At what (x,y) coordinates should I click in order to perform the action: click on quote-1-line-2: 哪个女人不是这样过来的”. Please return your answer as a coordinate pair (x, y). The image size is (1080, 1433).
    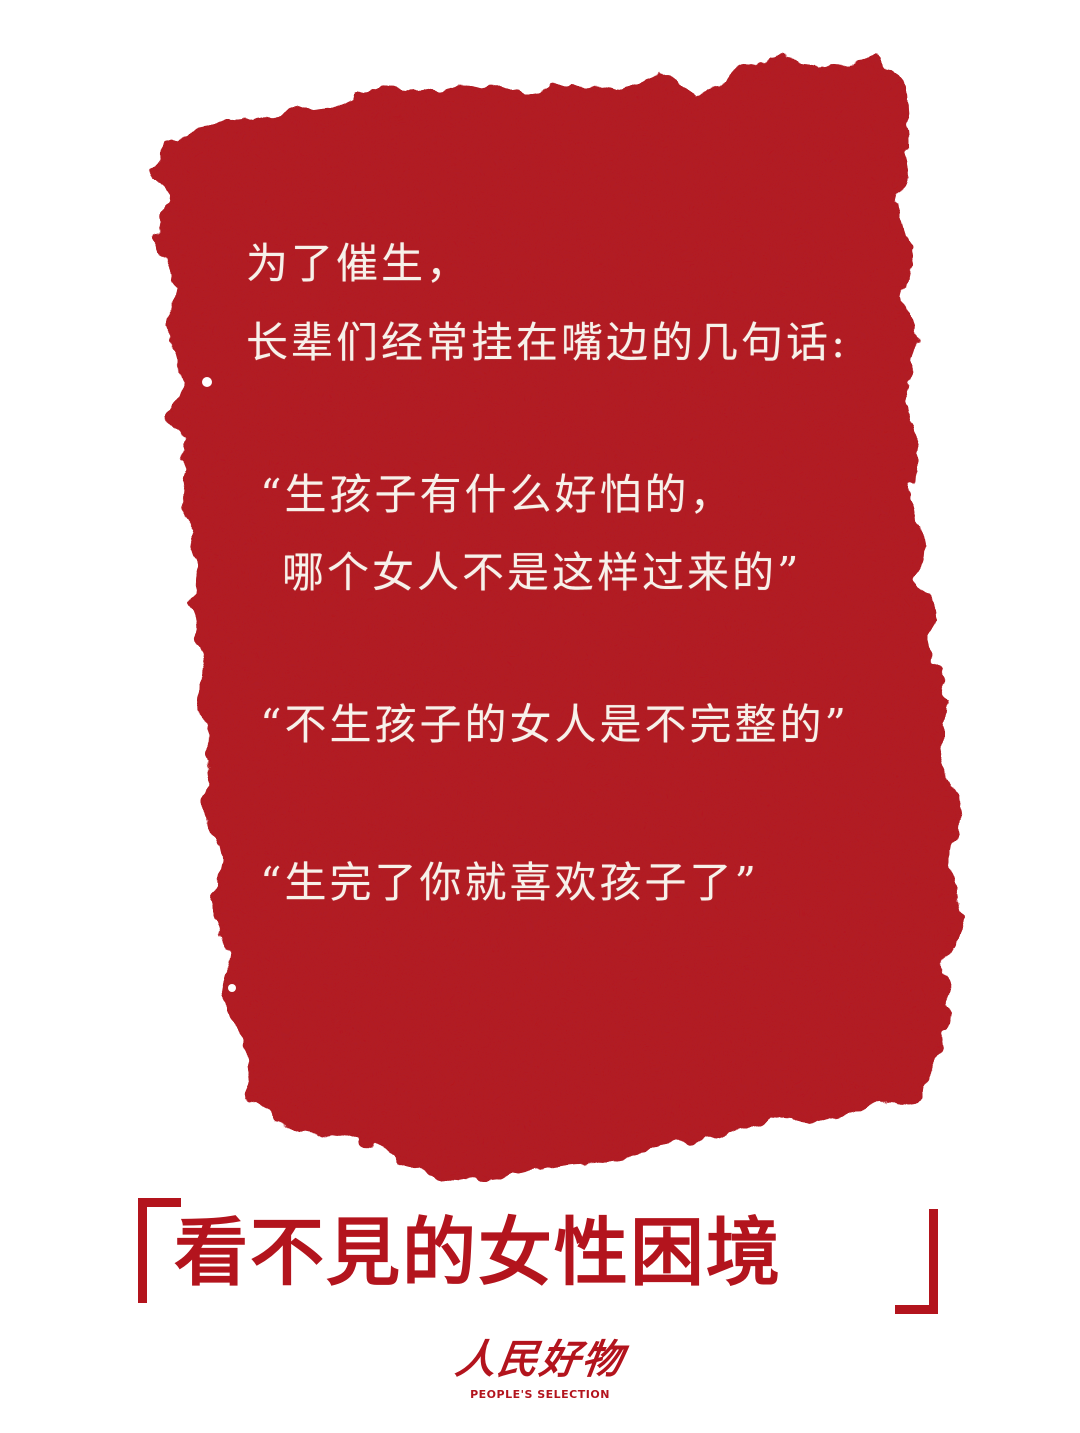
    Looking at the image, I should click on (542, 572).